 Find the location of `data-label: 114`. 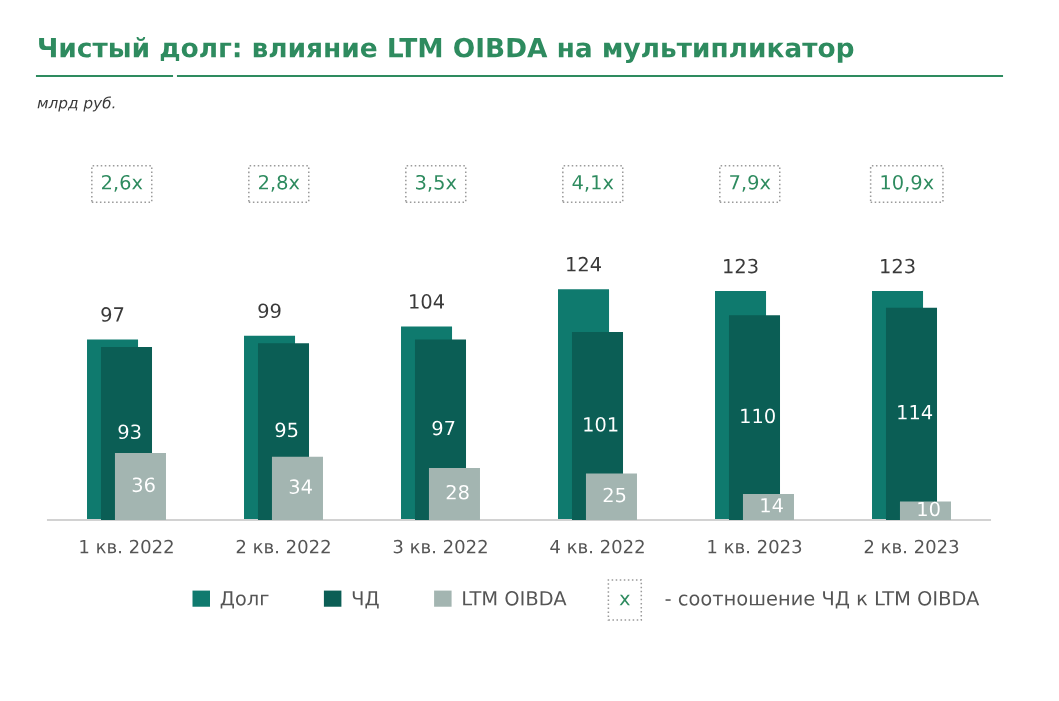

data-label: 114 is located at coordinates (915, 412).